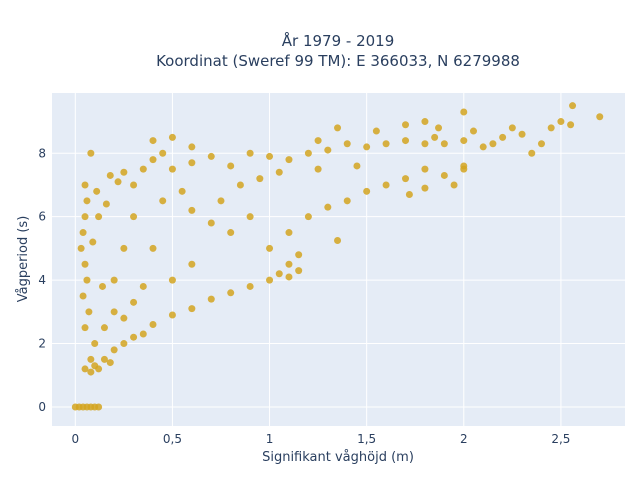 This screenshot has width=640, height=480. What do you see at coordinates (338, 40) in the screenshot?
I see `chart-title: År 1979 - 2019` at bounding box center [338, 40].